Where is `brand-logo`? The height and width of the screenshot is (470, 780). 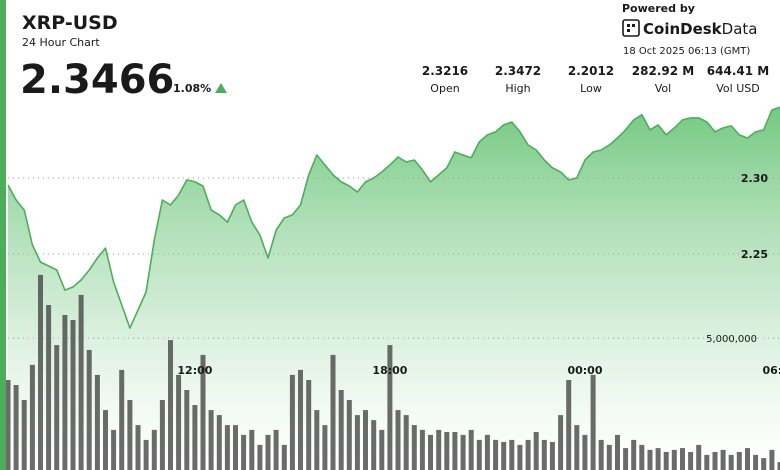 brand-logo is located at coordinates (631, 28).